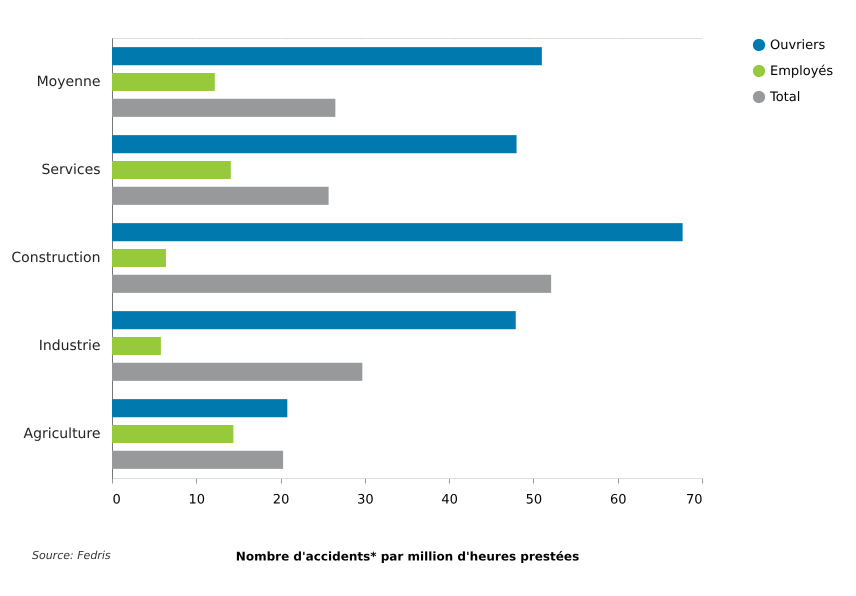 Image resolution: width=856 pixels, height=596 pixels. What do you see at coordinates (70, 170) in the screenshot?
I see `y-tick-label: Services` at bounding box center [70, 170].